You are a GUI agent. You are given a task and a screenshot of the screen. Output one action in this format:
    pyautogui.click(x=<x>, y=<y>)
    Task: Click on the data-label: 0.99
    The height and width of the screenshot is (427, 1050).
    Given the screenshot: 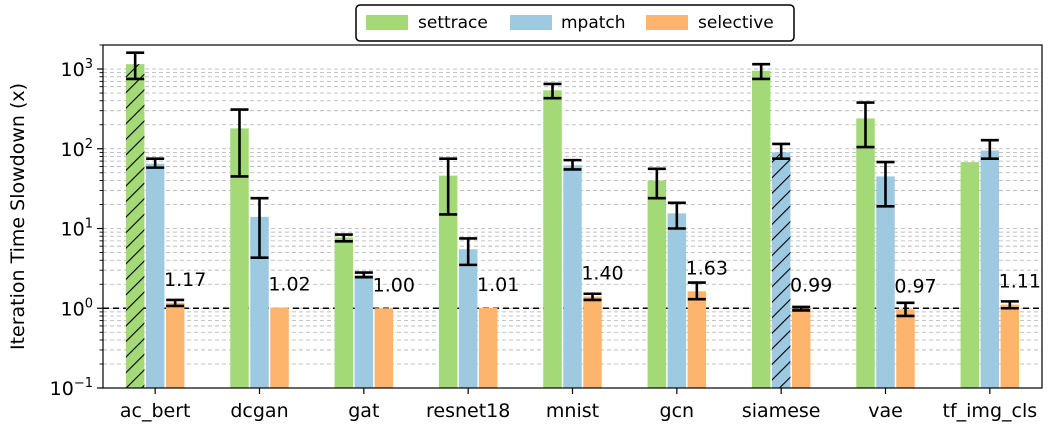 What is the action you would take?
    pyautogui.click(x=811, y=286)
    